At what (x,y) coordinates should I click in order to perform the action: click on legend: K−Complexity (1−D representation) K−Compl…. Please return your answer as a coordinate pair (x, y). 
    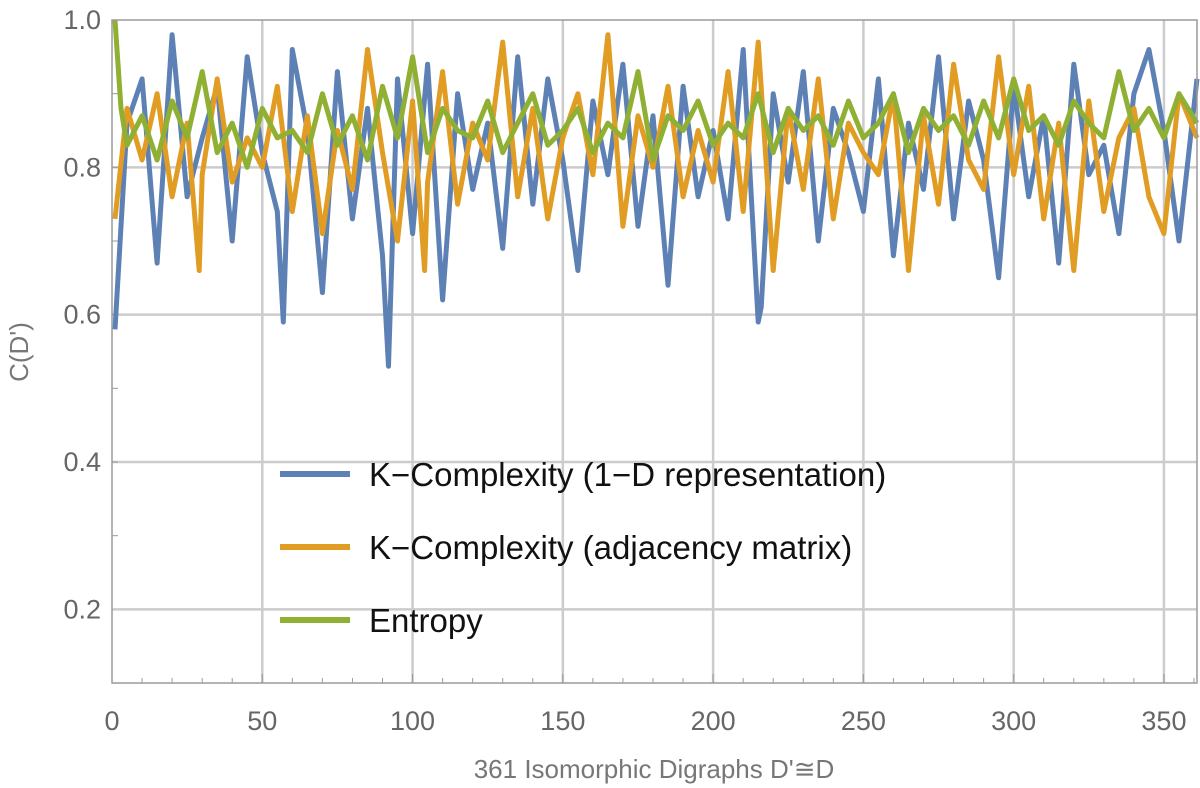
    Looking at the image, I should click on (583, 547).